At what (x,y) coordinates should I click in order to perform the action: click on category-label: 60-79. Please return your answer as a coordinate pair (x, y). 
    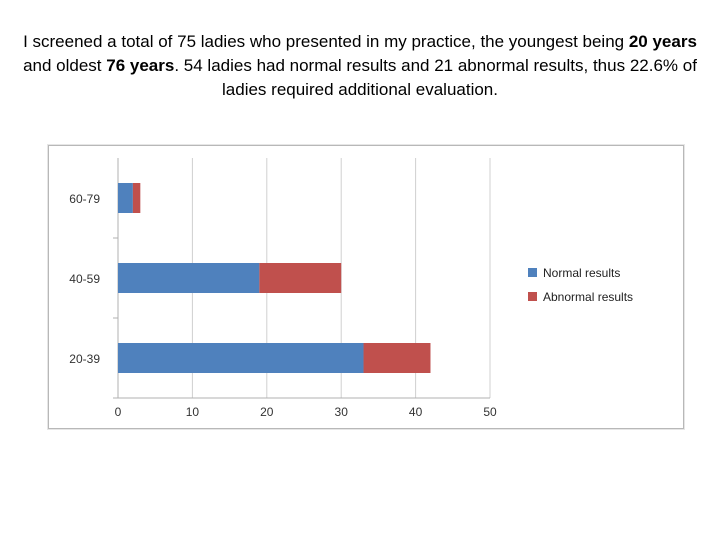
    Looking at the image, I should click on (84, 199).